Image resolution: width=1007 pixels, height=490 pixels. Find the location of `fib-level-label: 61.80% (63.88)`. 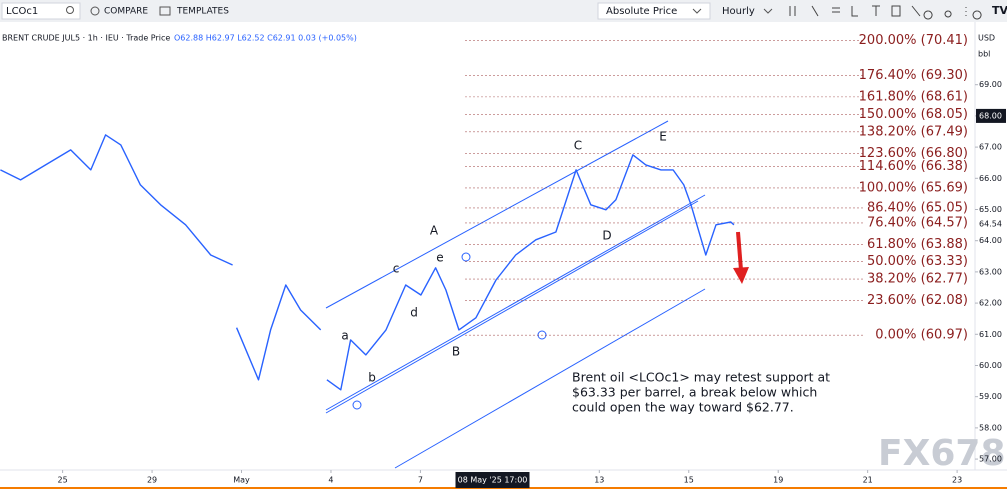

fib-level-label: 61.80% (63.88) is located at coordinates (917, 244).